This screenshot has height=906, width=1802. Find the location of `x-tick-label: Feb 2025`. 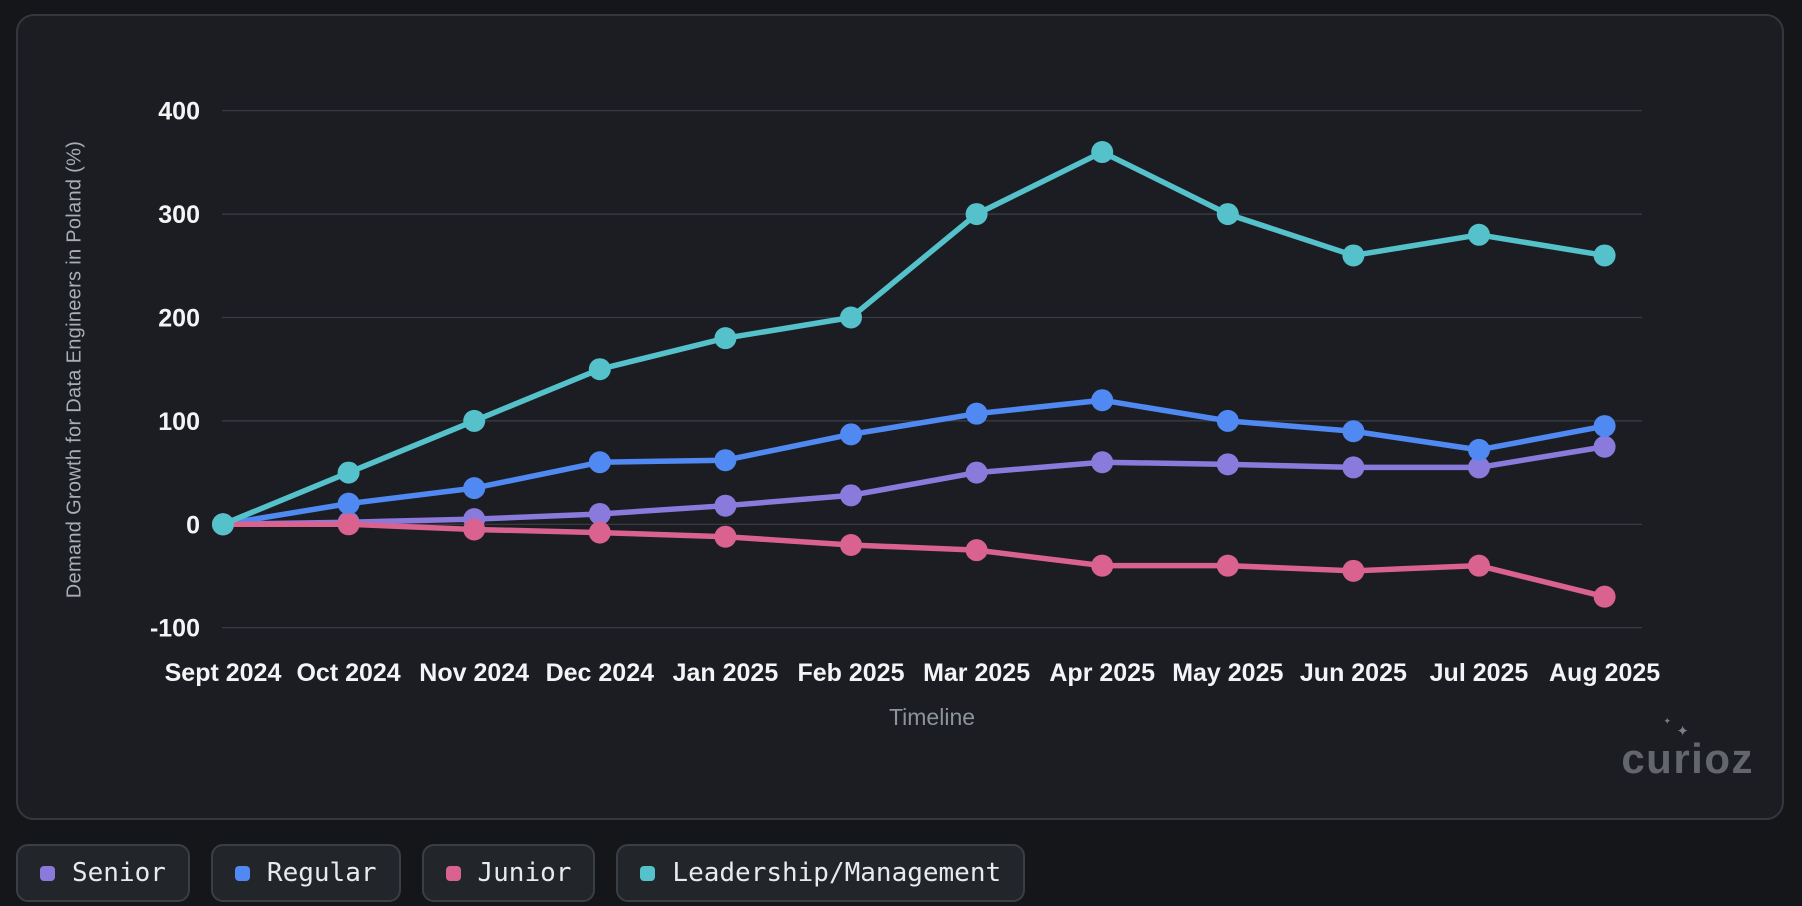

x-tick-label: Feb 2025 is located at coordinates (850, 673).